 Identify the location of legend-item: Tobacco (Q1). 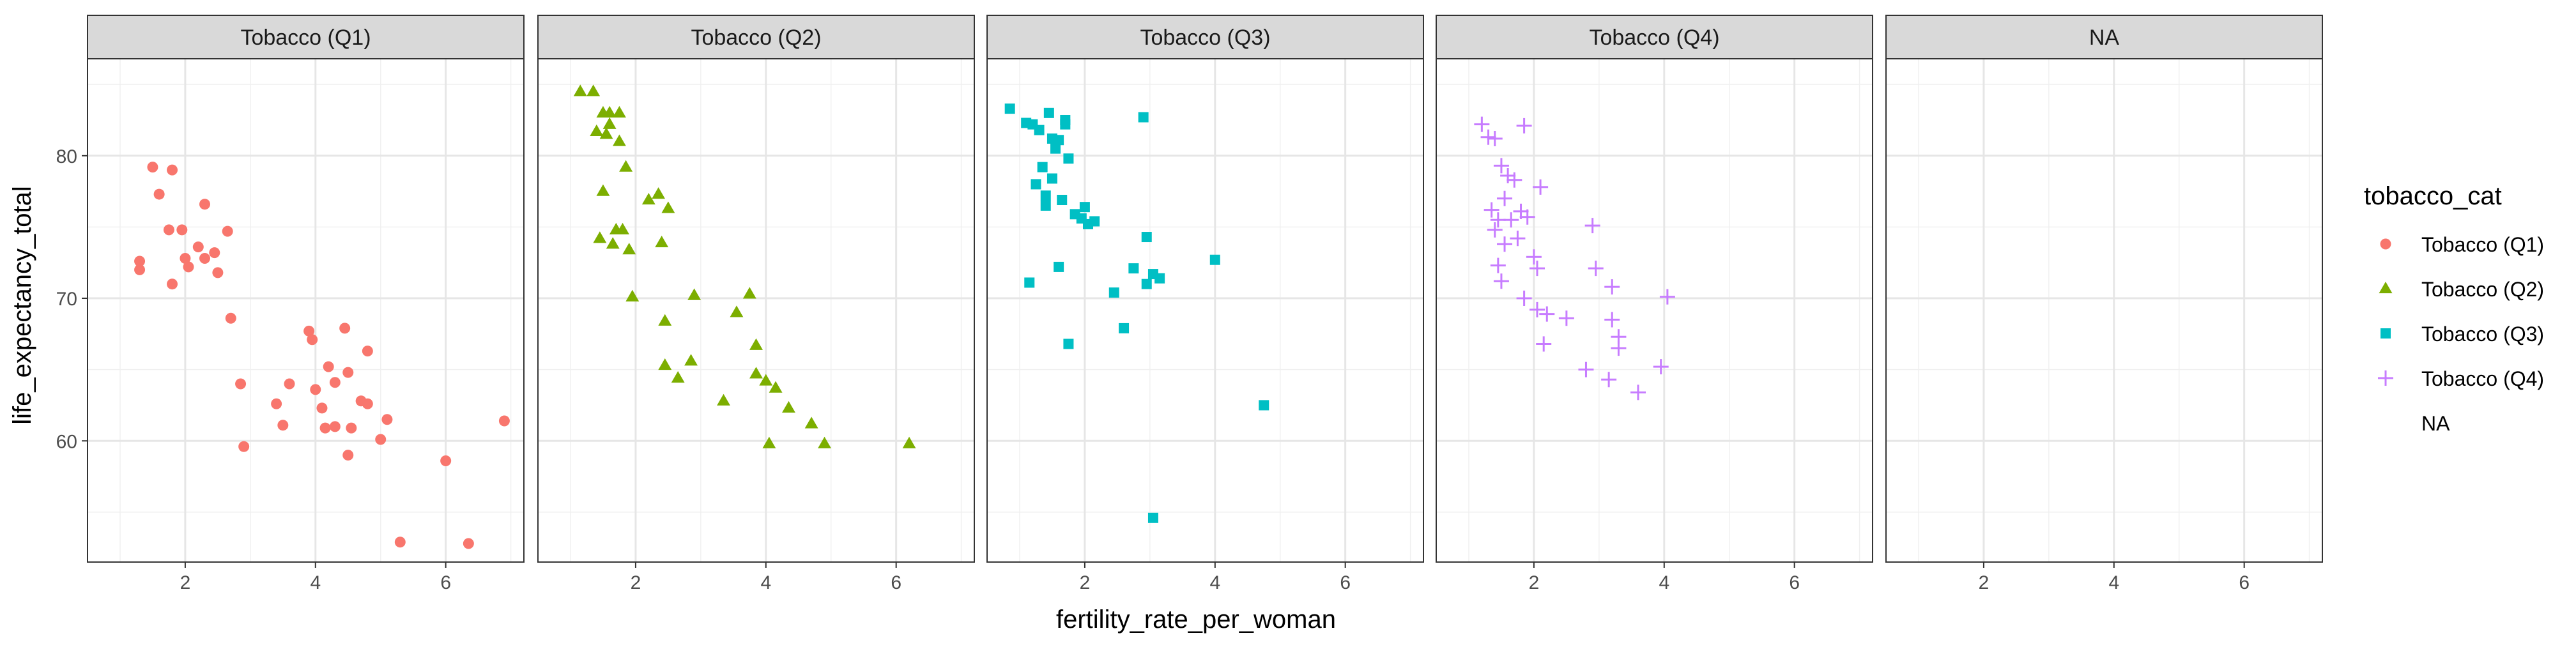
(2462, 244).